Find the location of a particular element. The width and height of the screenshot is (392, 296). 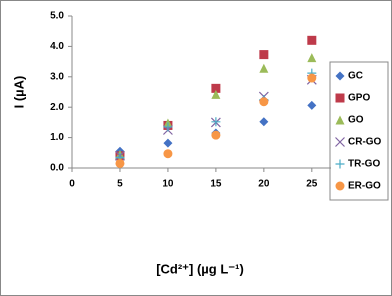

x-tick-label: 25 is located at coordinates (312, 184).